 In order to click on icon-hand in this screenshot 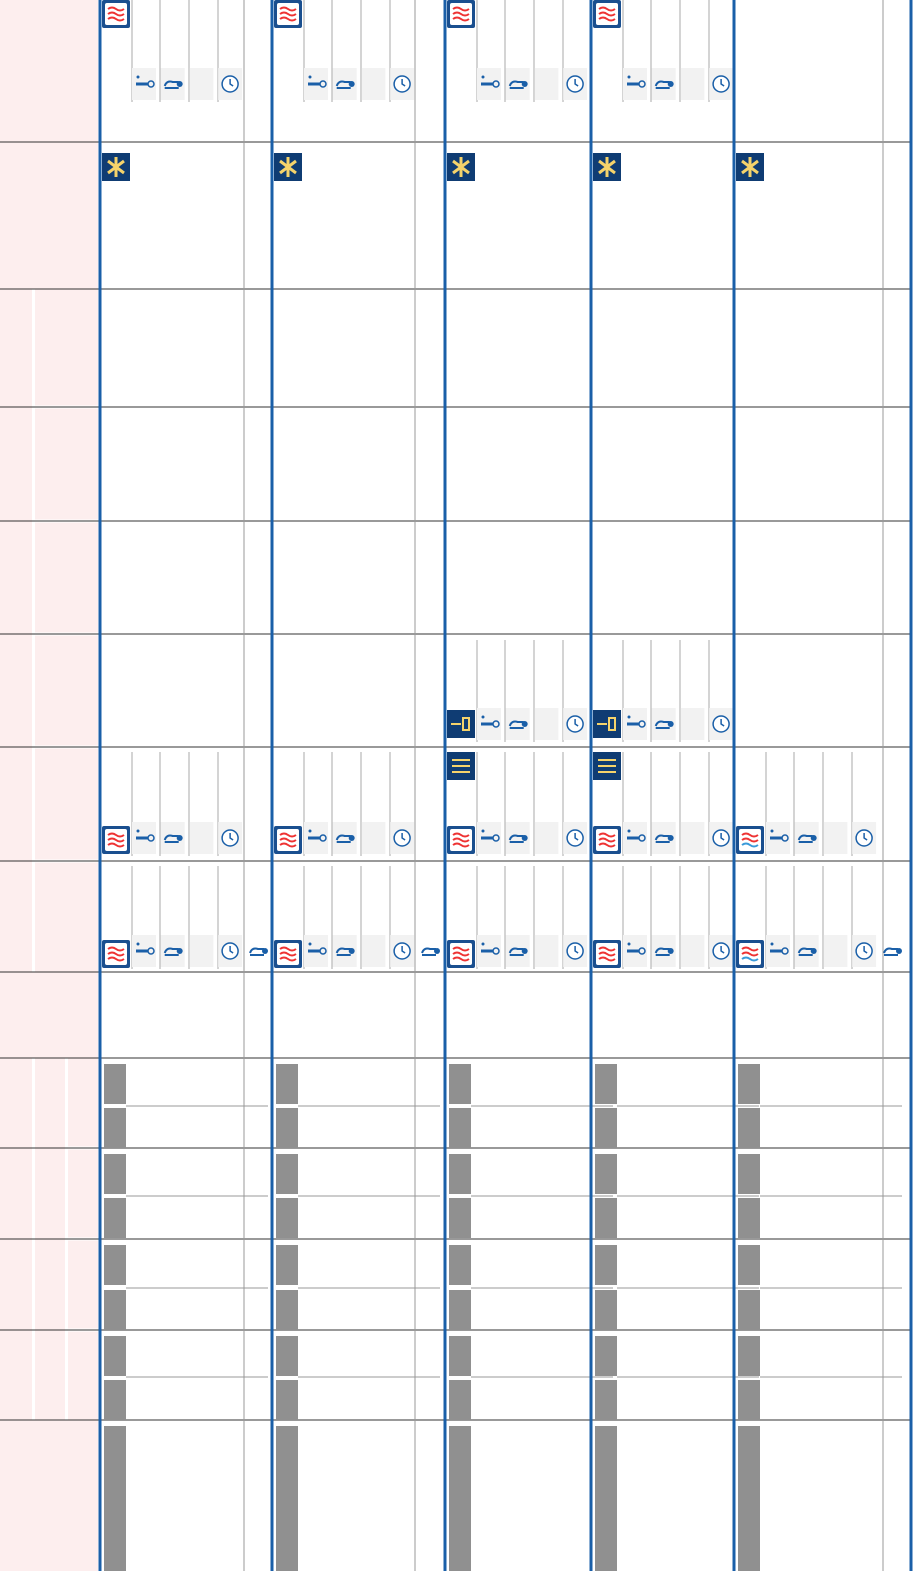, I will do `click(722, 950)`.